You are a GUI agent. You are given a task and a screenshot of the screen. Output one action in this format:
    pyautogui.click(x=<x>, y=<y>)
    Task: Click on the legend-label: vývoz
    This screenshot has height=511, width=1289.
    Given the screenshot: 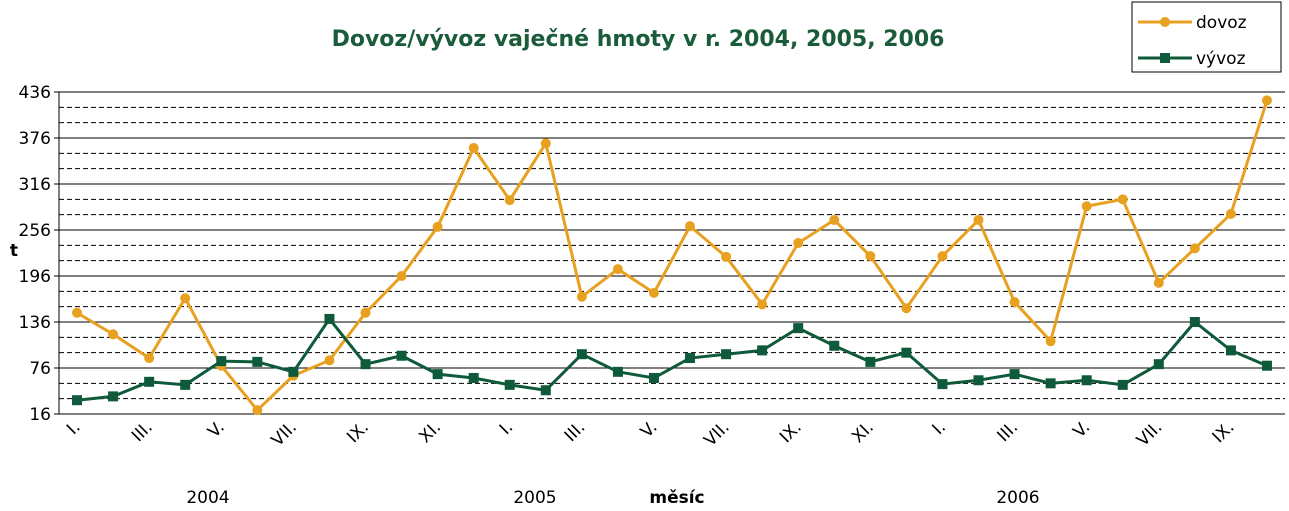 What is the action you would take?
    pyautogui.click(x=1221, y=59)
    